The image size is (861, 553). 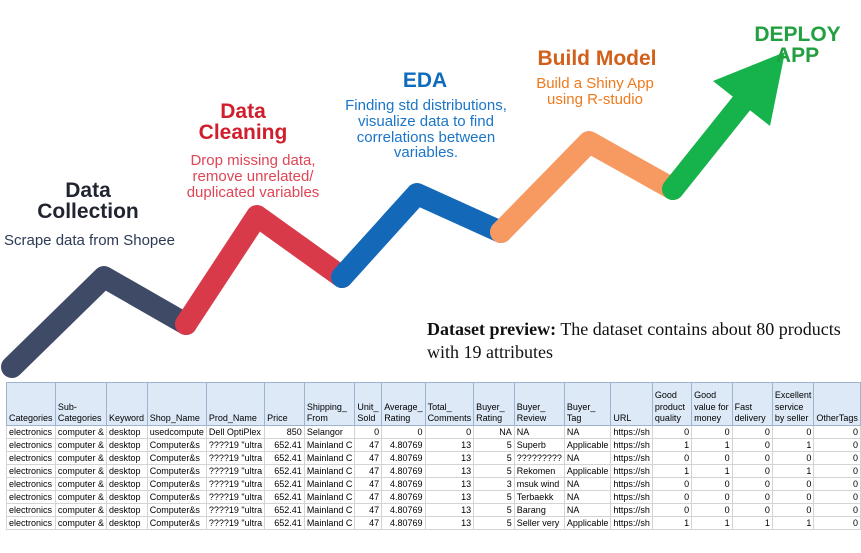 I want to click on column-header: Good product quality, so click(x=672, y=404).